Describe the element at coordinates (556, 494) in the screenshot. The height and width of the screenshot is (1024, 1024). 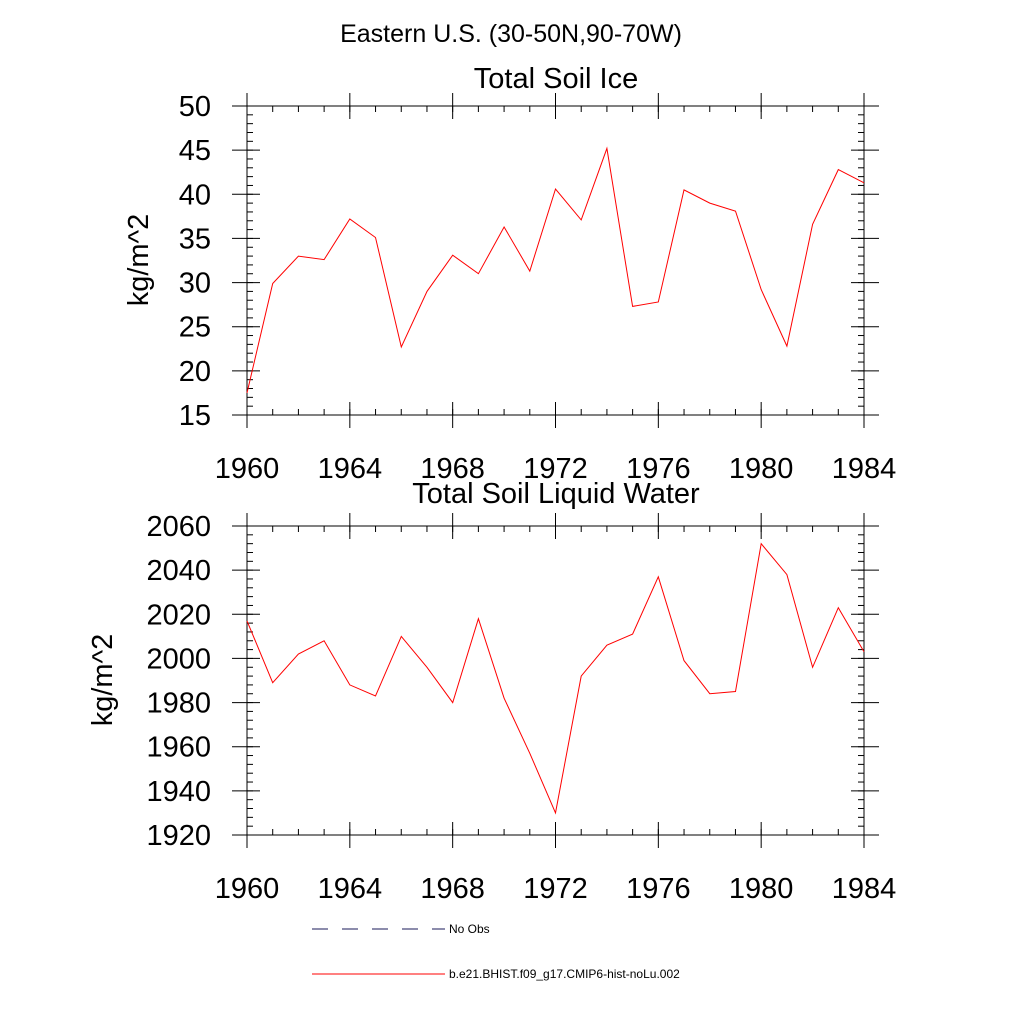
I see `panel-soil-liquid-title: Total Soil Liquid Water` at that location.